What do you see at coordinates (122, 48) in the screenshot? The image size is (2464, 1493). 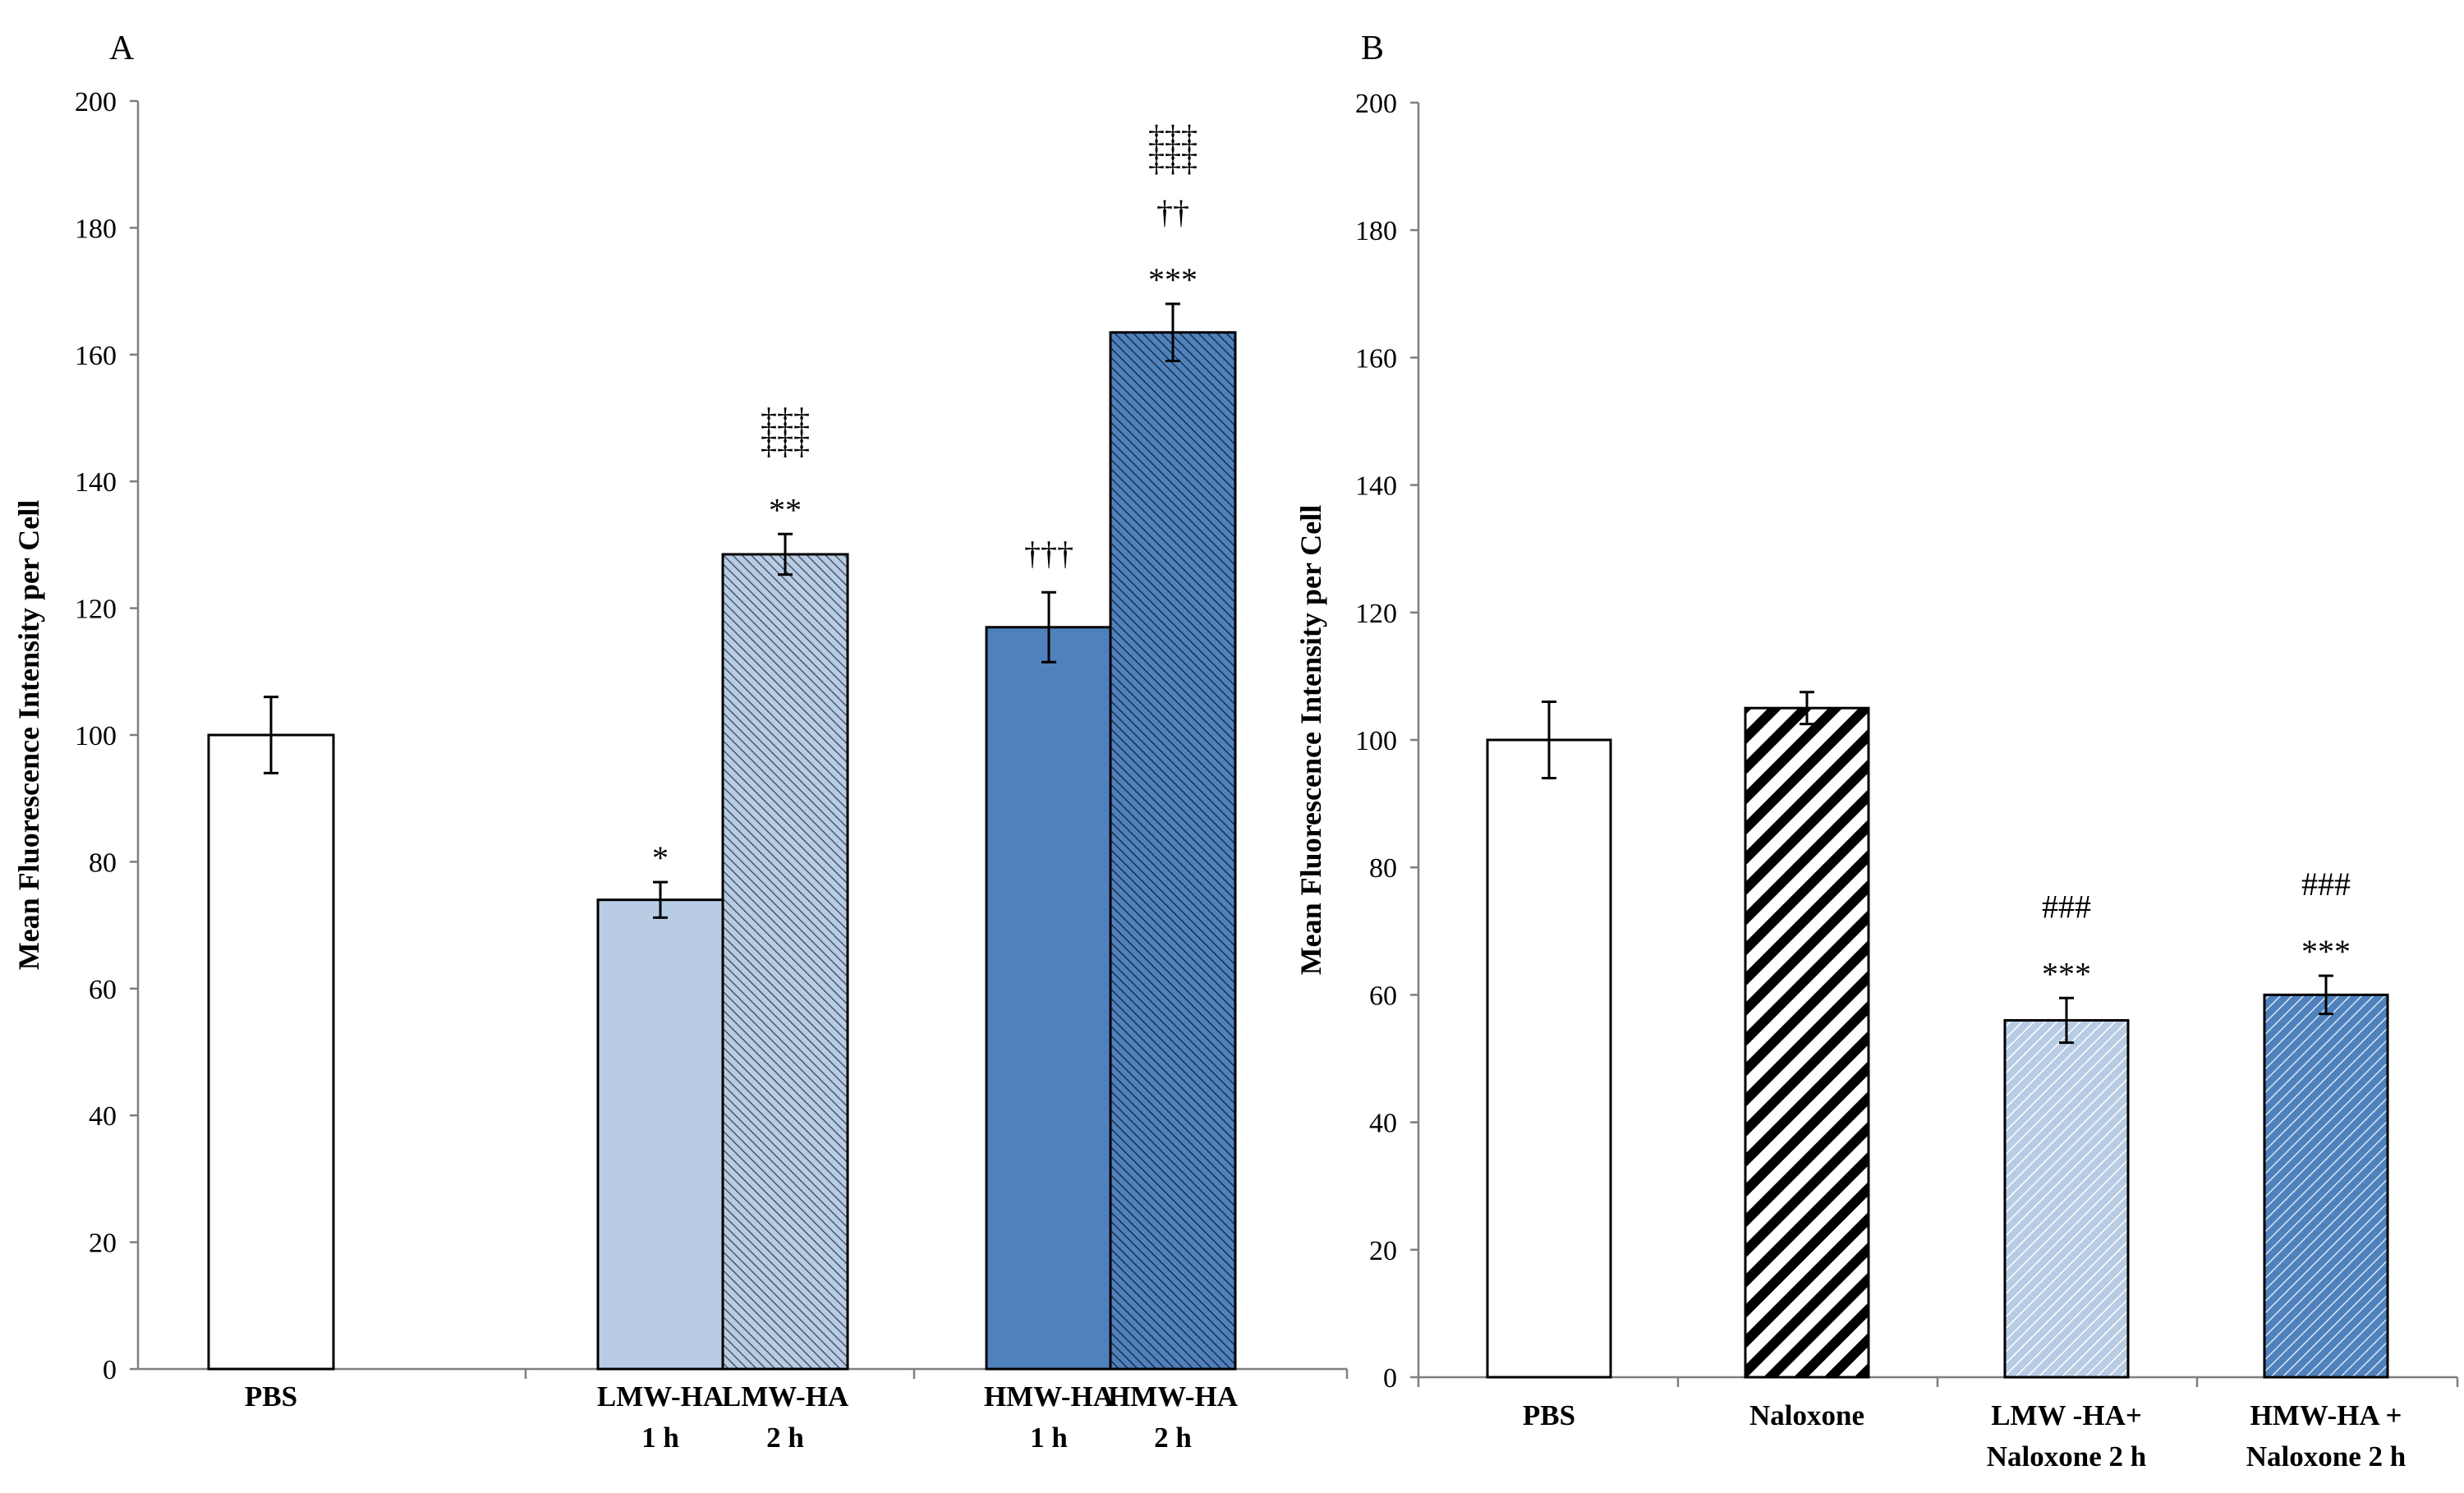 I see `panel-letter: A` at bounding box center [122, 48].